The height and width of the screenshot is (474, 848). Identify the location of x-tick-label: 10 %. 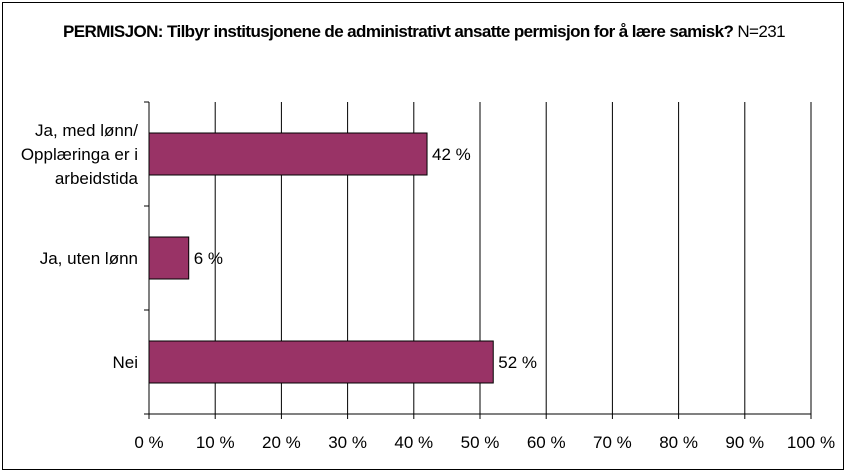
(215, 442).